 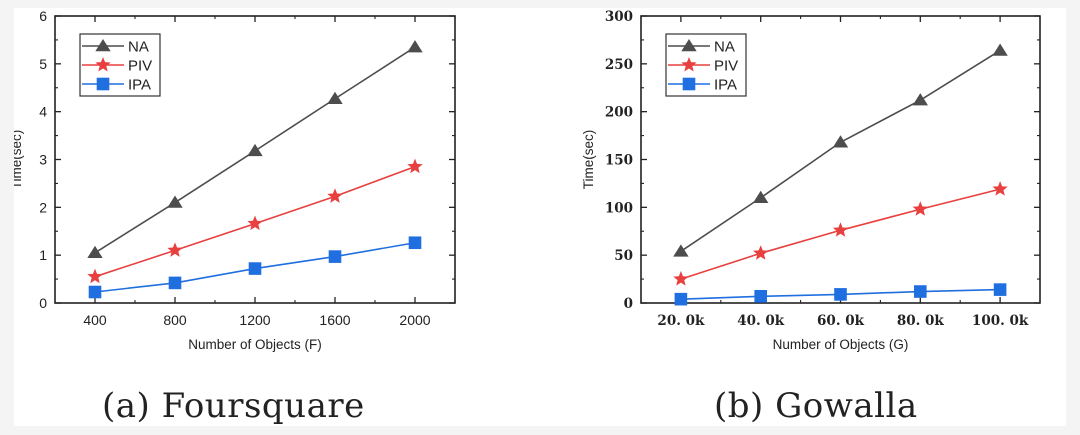 I want to click on y-tick-label: 2, so click(x=43, y=207).